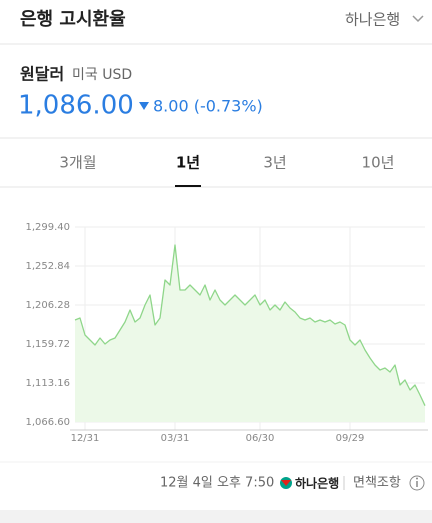 The width and height of the screenshot is (432, 523). Describe the element at coordinates (372, 20) in the screenshot. I see `bank-selector: 하나은행` at that location.